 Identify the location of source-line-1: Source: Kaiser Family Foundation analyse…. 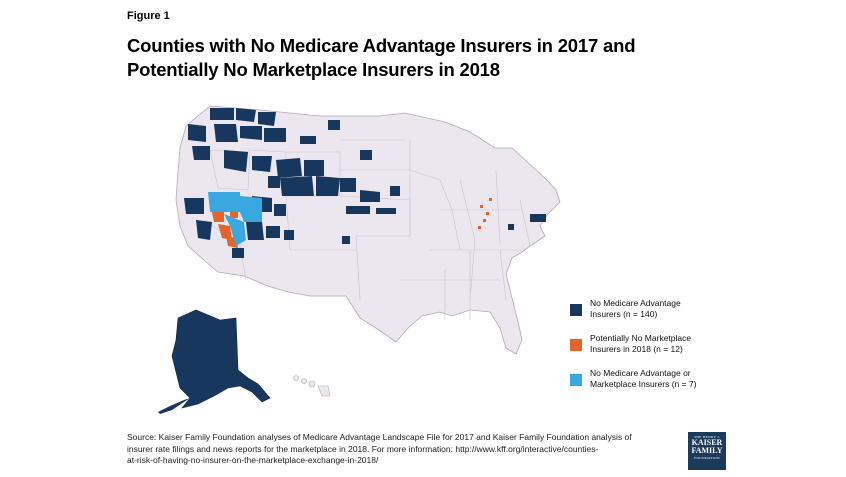
(379, 437).